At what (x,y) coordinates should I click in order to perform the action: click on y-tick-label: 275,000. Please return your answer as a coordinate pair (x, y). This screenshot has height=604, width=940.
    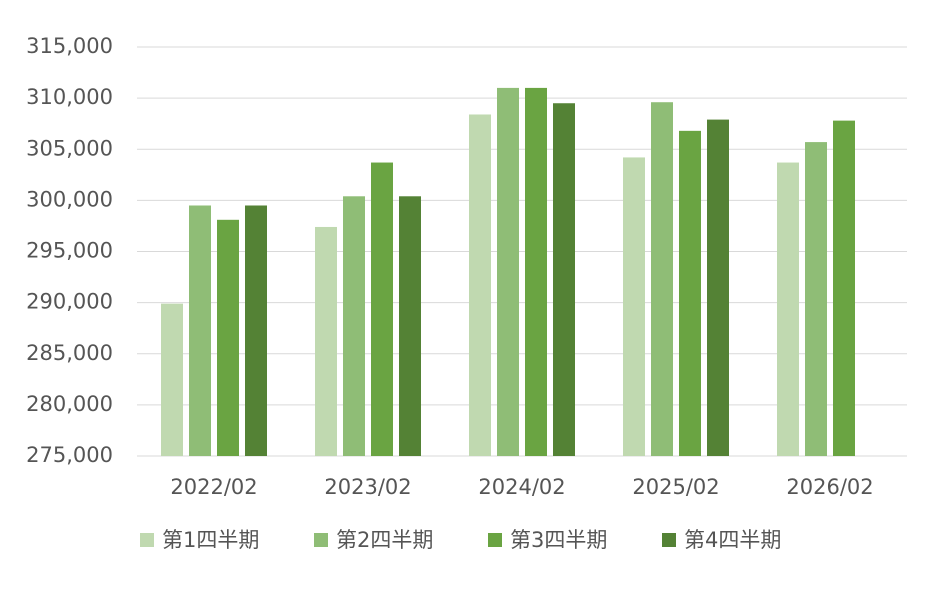
    Looking at the image, I should click on (69, 455).